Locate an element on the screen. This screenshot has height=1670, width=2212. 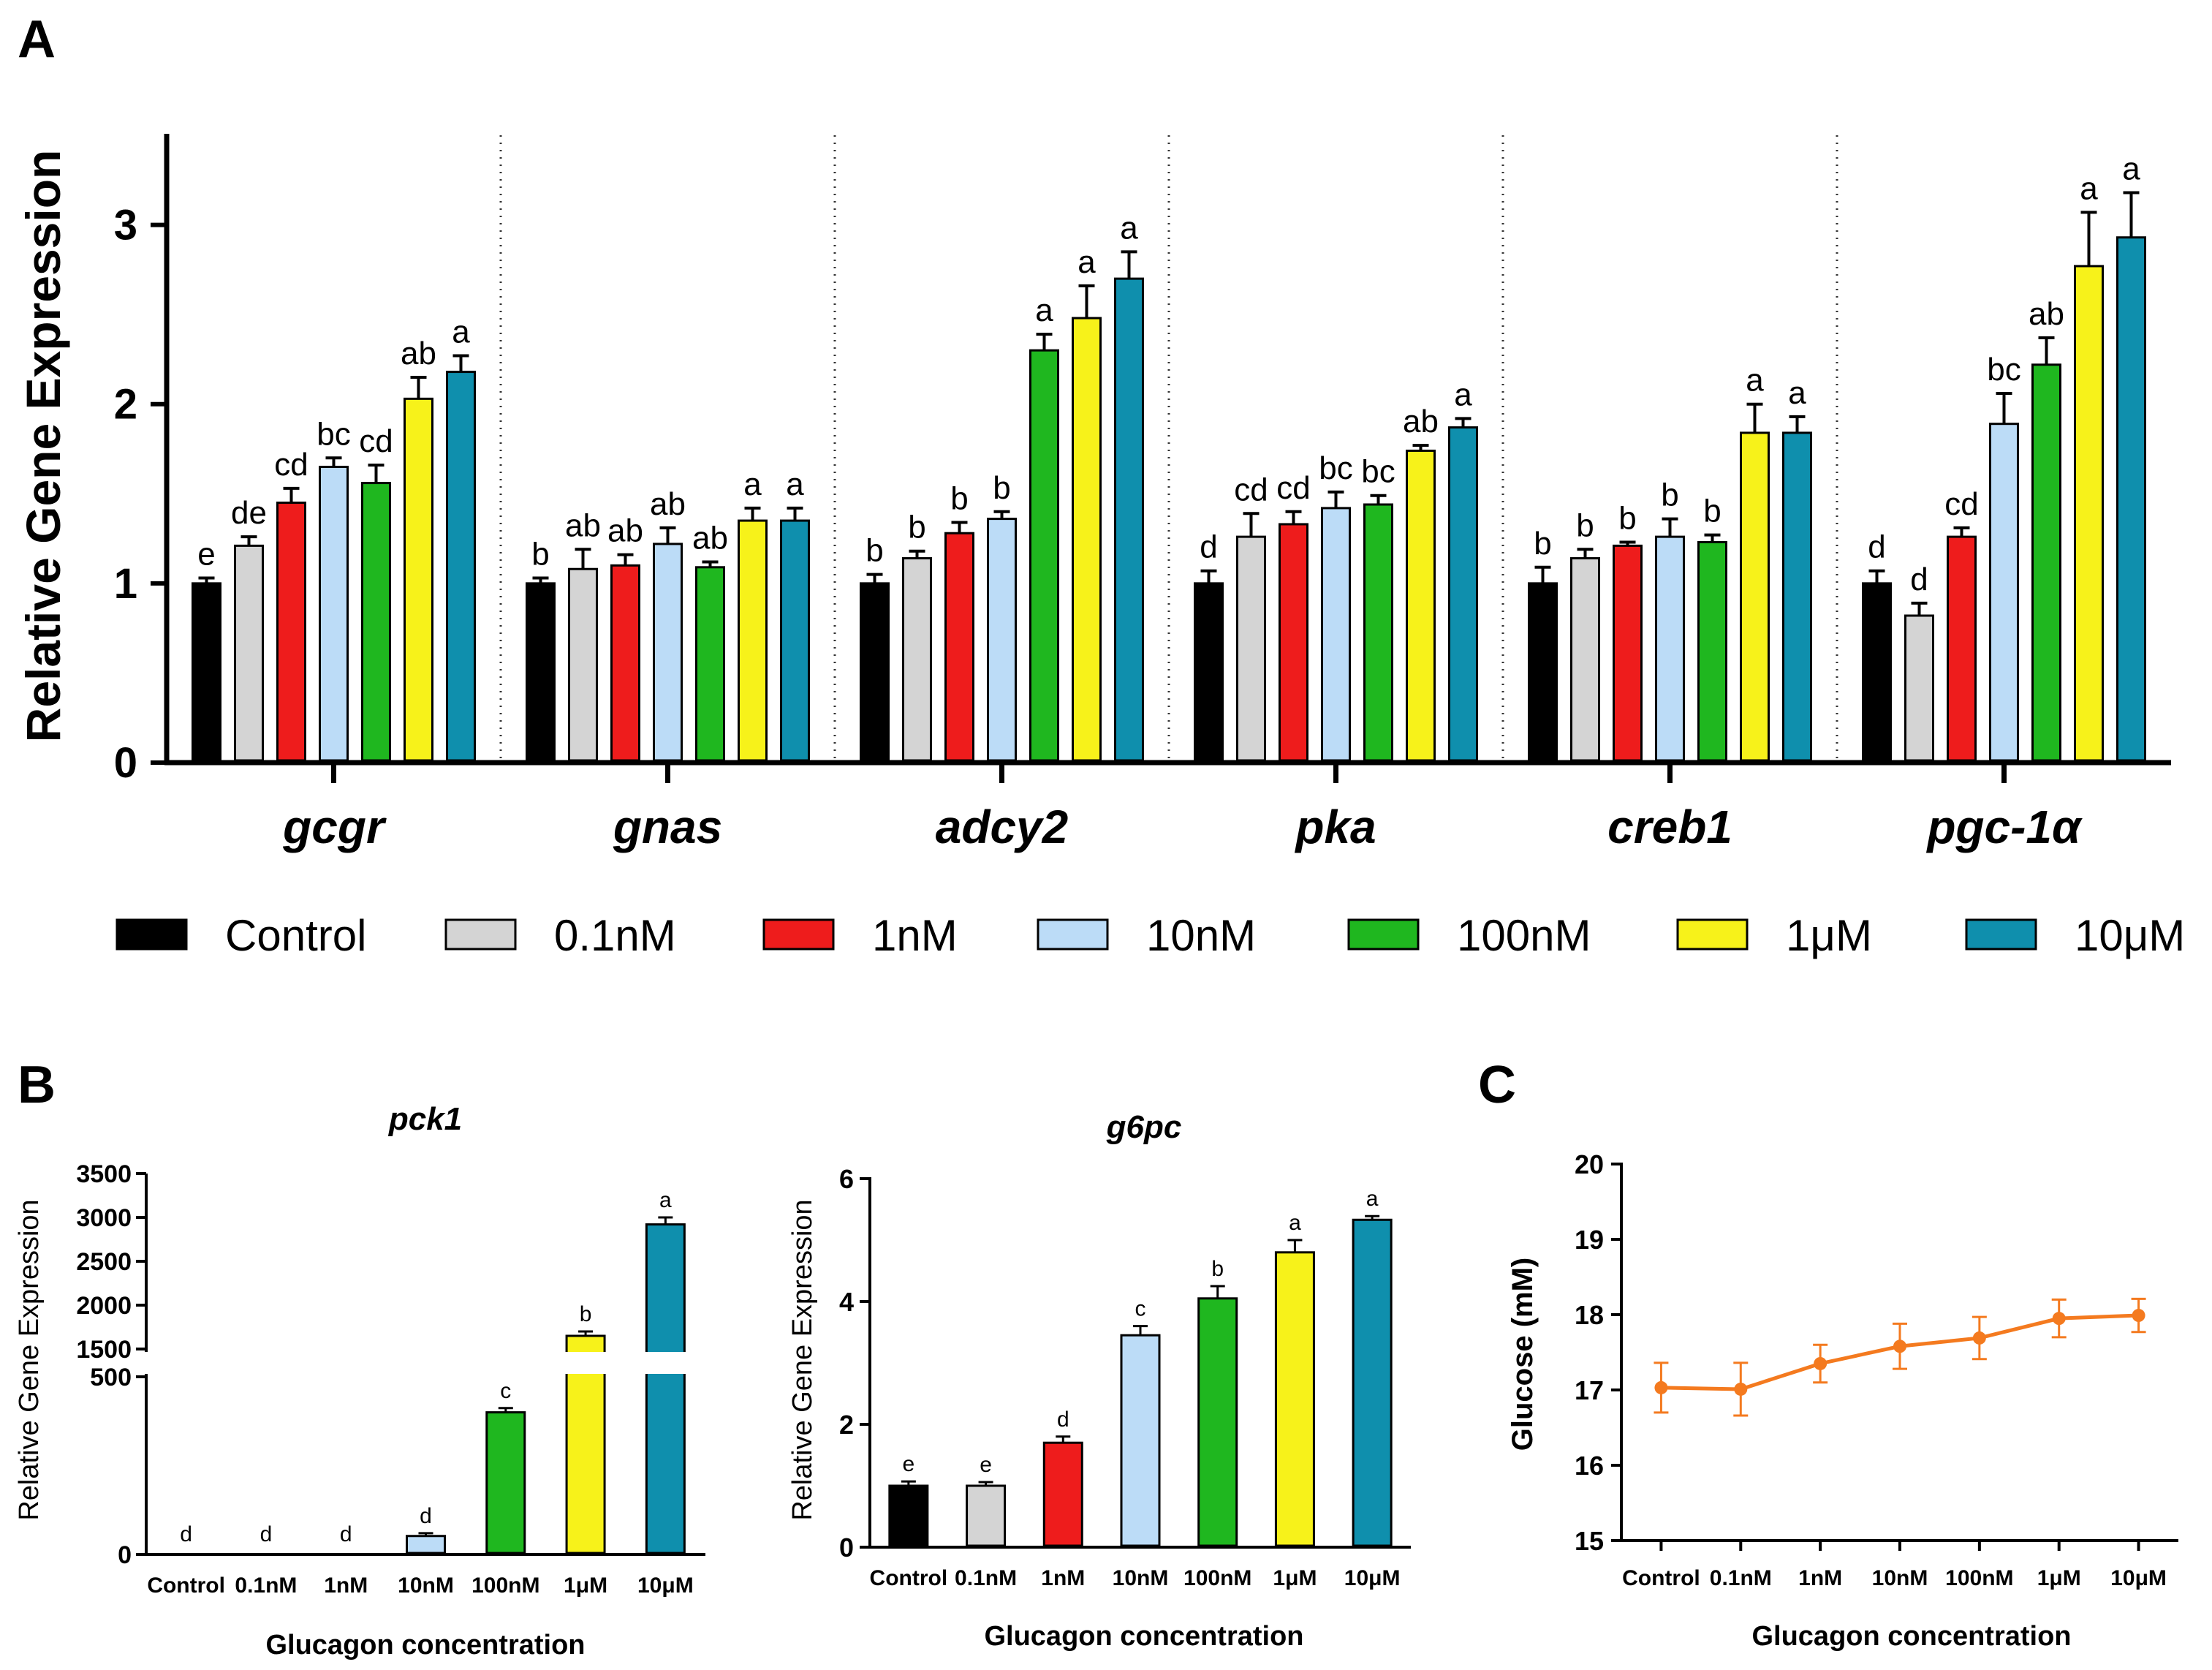
bar-creb1-100nM is located at coordinates (1712, 651).